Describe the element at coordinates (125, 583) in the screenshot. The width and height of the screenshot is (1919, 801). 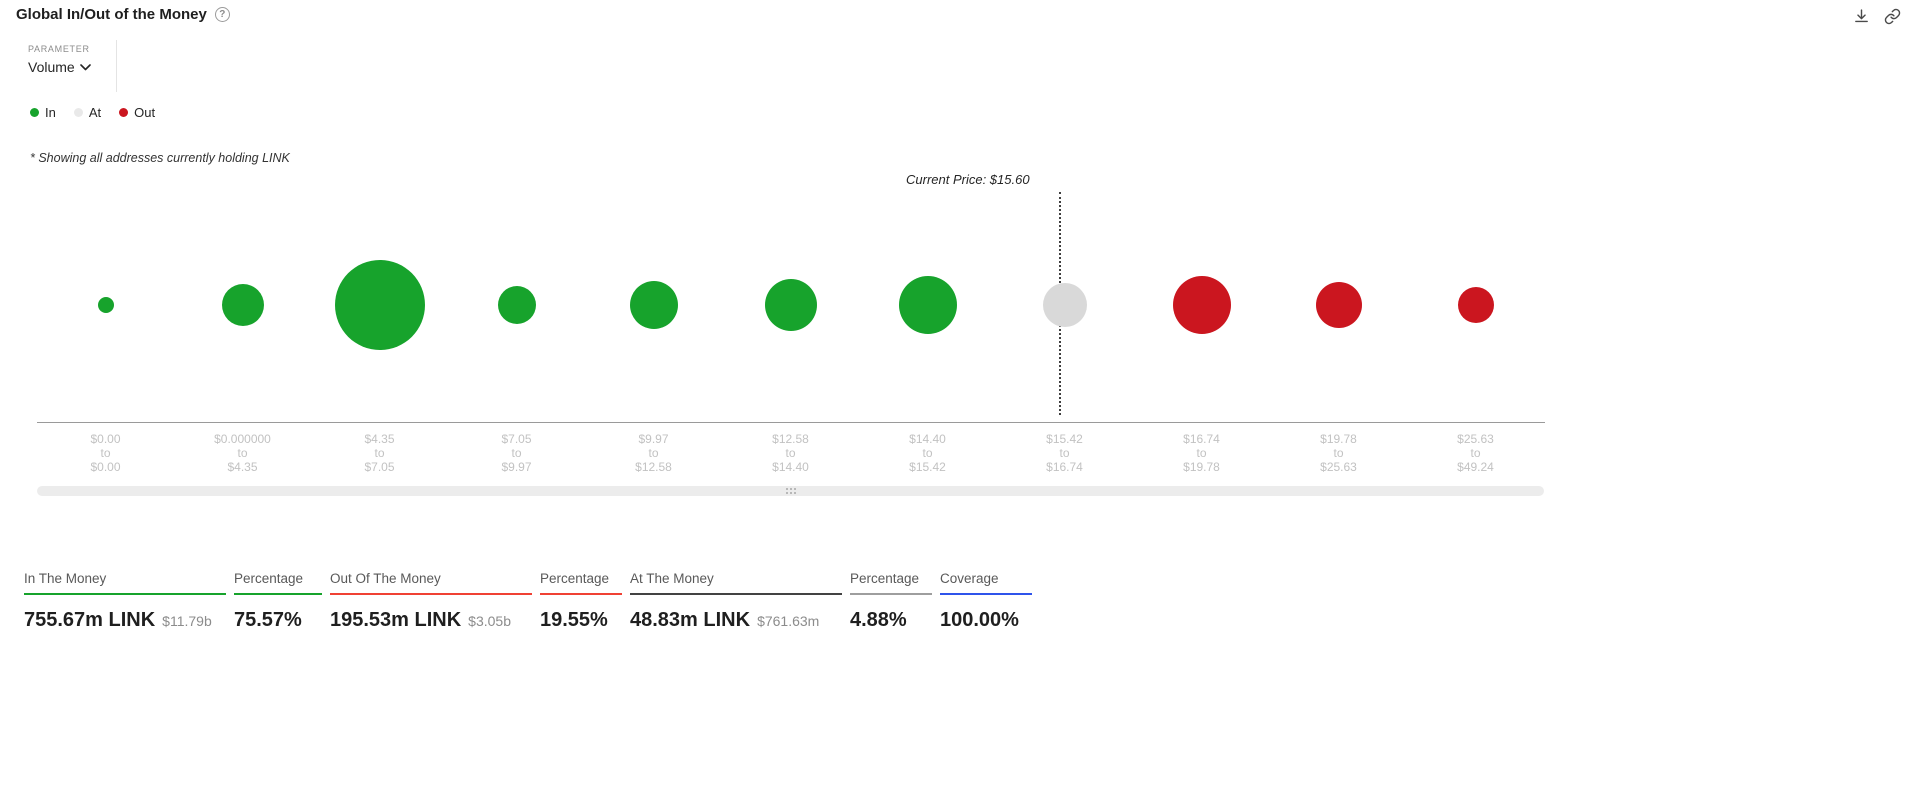
I see `stat-label: In The Money` at that location.